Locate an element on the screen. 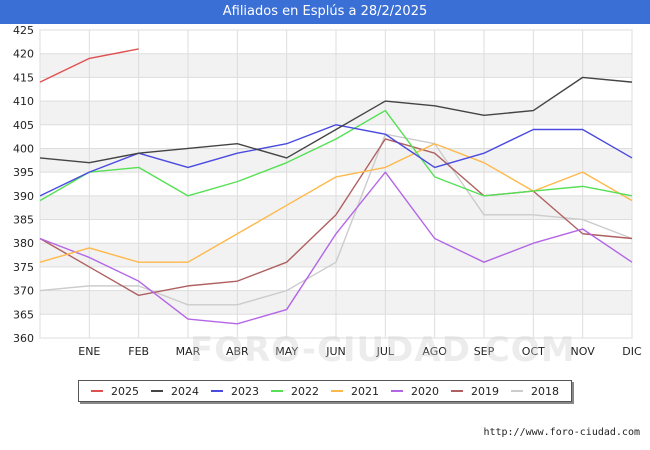  source-url: http://www.foro-ciudad.com is located at coordinates (561, 432).